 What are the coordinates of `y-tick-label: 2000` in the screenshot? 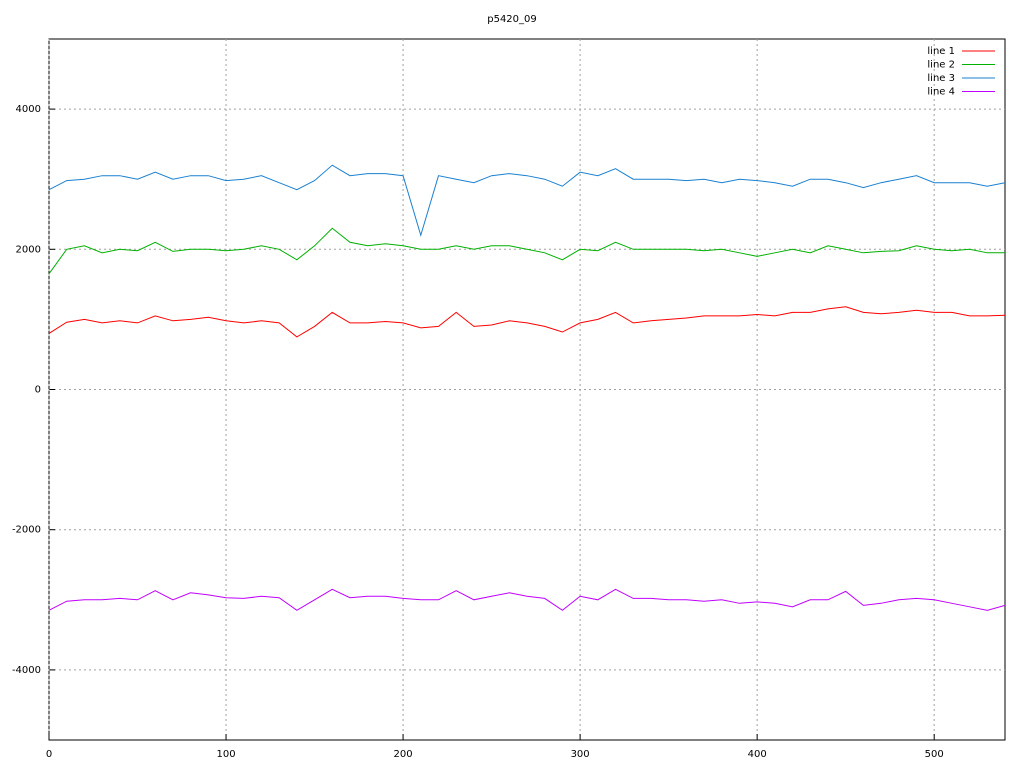 It's located at (28, 249).